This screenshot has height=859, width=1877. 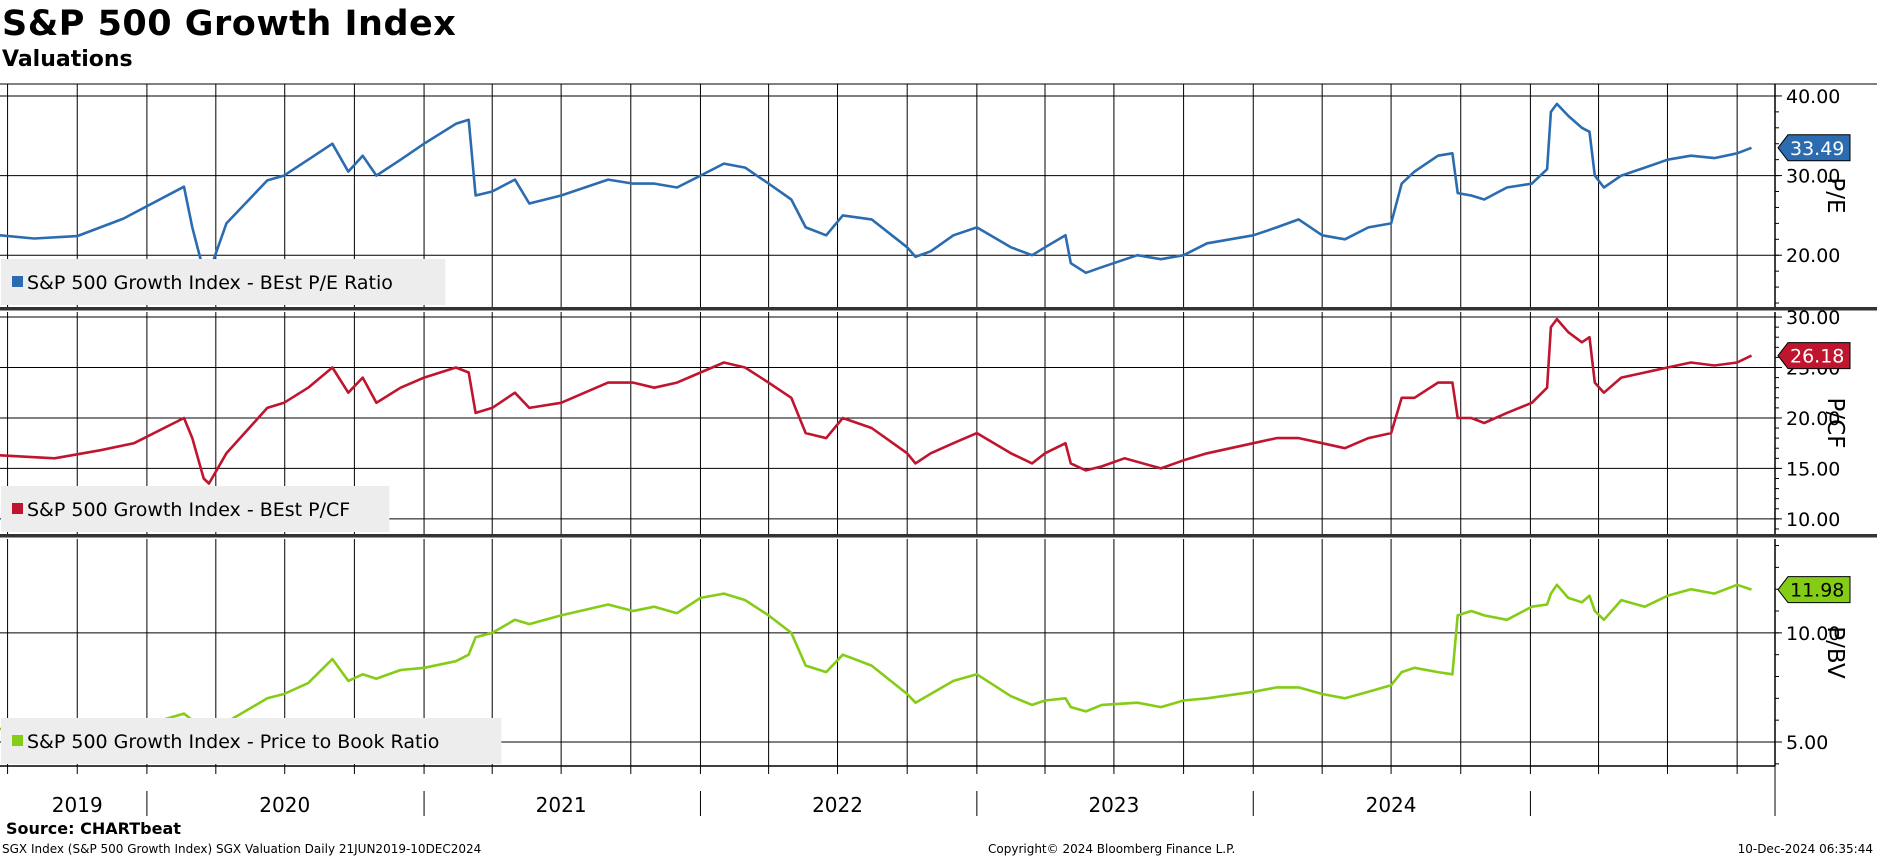 What do you see at coordinates (1391, 805) in the screenshot?
I see `x-year-label: 2024` at bounding box center [1391, 805].